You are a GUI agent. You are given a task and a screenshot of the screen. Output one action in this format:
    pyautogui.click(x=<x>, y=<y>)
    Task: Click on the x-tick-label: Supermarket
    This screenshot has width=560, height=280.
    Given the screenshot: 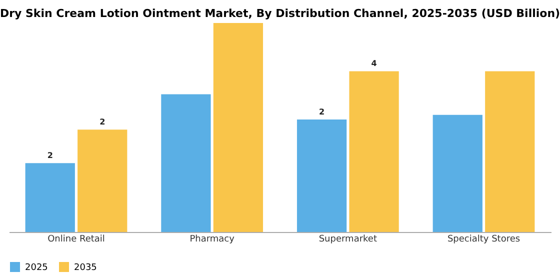 What is the action you would take?
    pyautogui.click(x=348, y=239)
    